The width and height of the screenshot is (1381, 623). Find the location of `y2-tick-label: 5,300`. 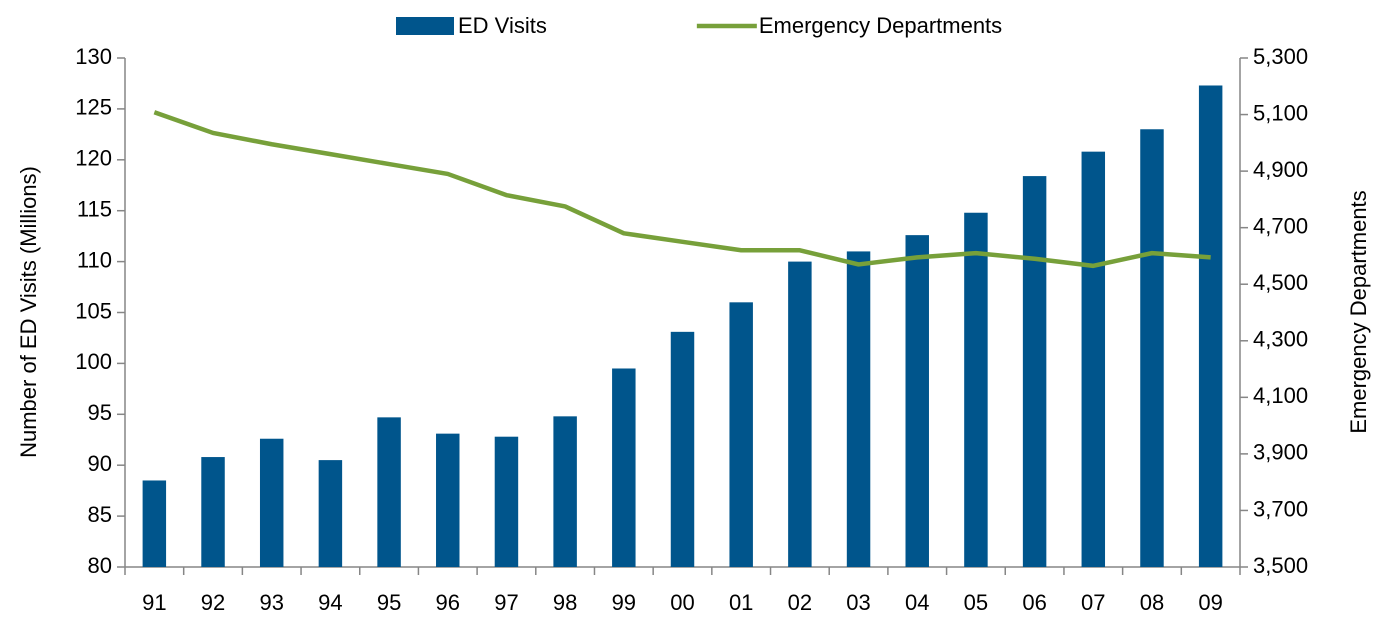

y2-tick-label: 5,300 is located at coordinates (1280, 56).